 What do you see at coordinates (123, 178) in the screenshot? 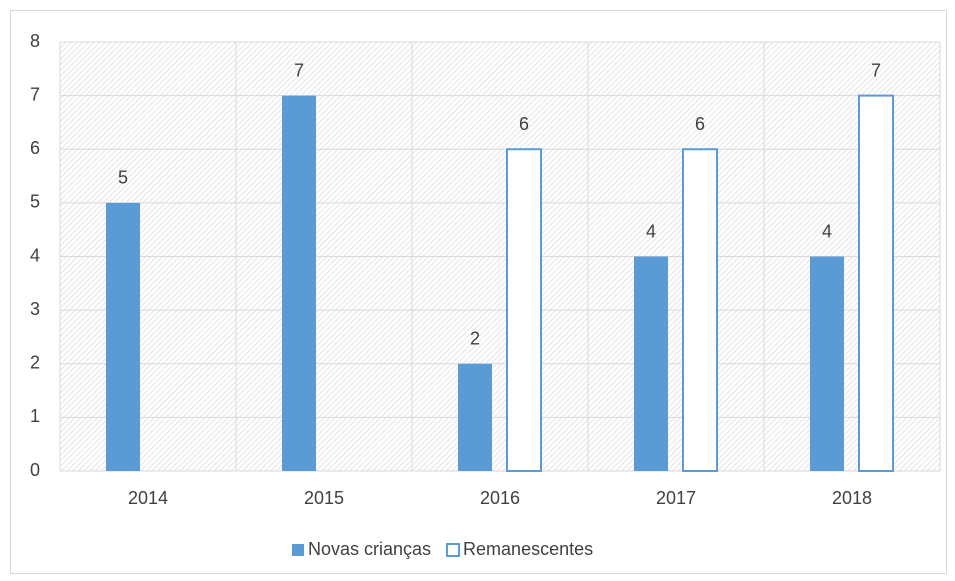
I see `data-label: 5` at bounding box center [123, 178].